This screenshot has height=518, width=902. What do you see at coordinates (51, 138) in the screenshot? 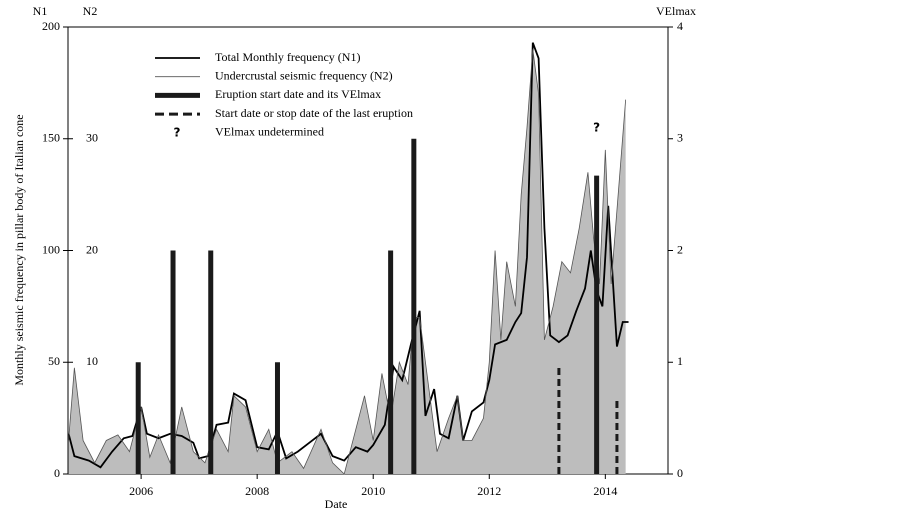
I see `y-tick-label: 150` at bounding box center [51, 138].